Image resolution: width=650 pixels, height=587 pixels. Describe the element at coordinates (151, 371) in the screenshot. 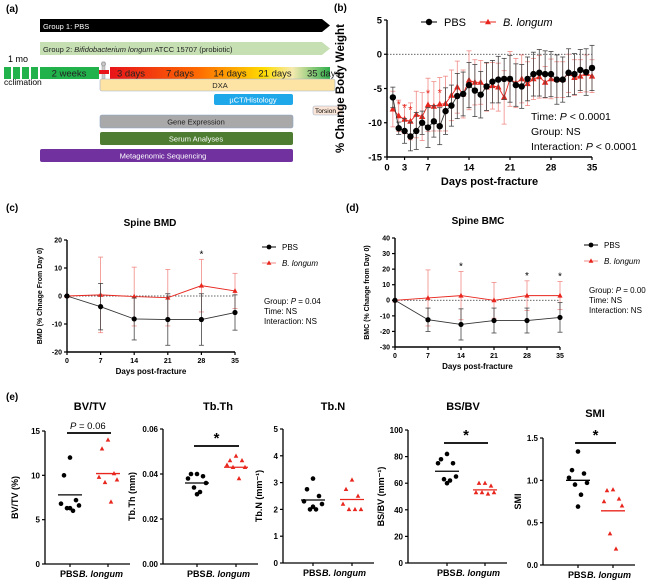

I see `x-axis-label: Days post-fracture` at that location.